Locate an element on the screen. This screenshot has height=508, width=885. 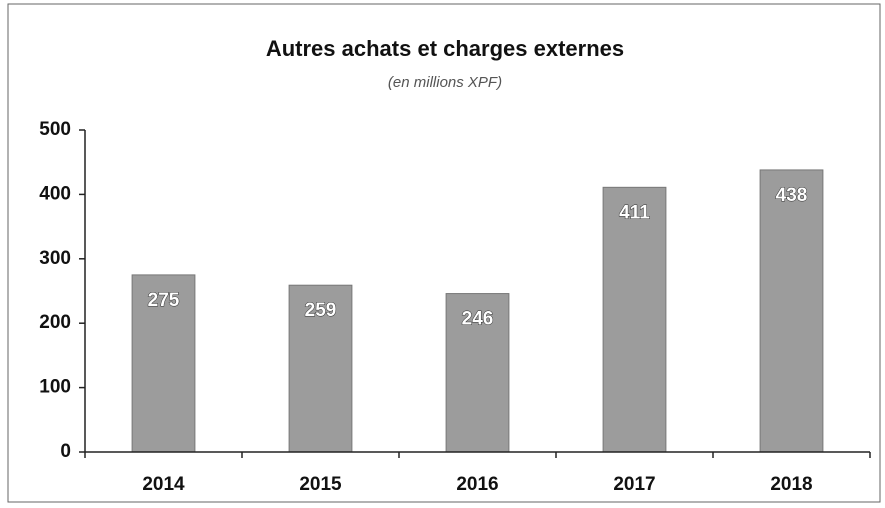
chart-title: Autres achats et charges externes is located at coordinates (445, 48).